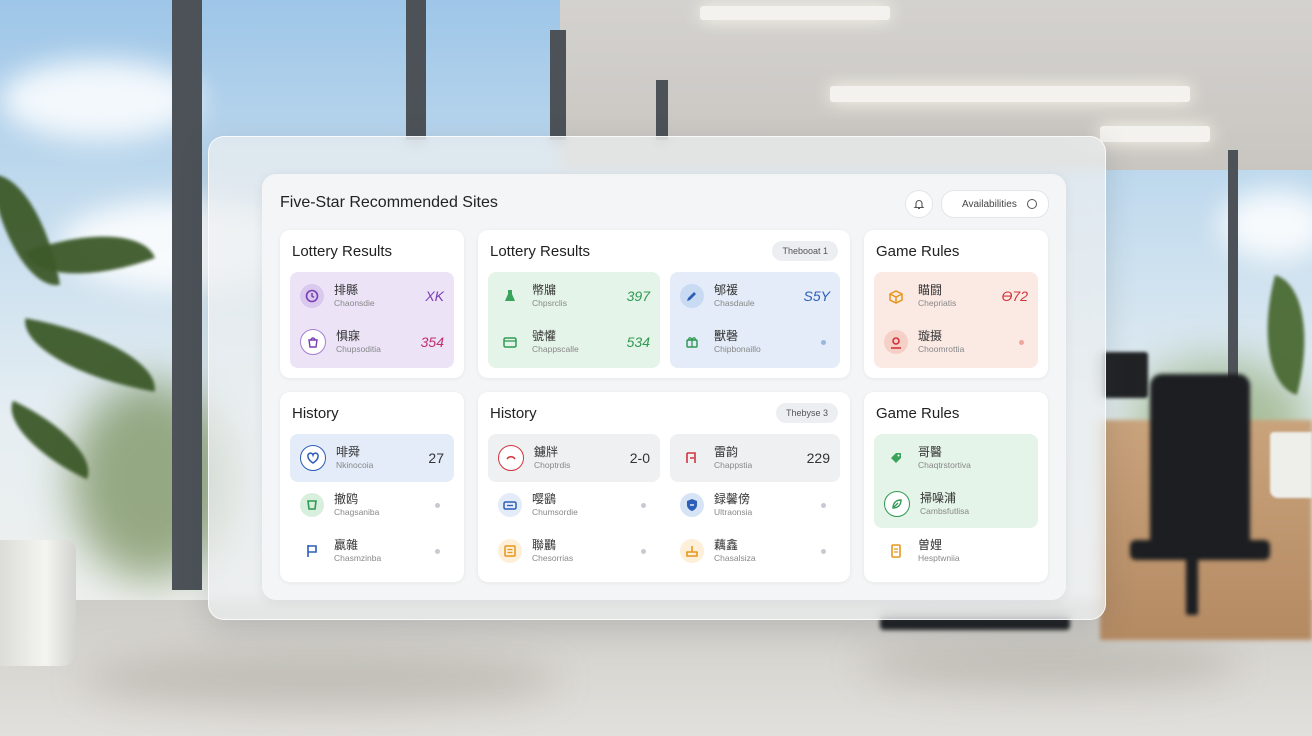 The height and width of the screenshot is (736, 1312). What do you see at coordinates (555, 349) in the screenshot?
I see `item-sub: Chappscalle` at bounding box center [555, 349].